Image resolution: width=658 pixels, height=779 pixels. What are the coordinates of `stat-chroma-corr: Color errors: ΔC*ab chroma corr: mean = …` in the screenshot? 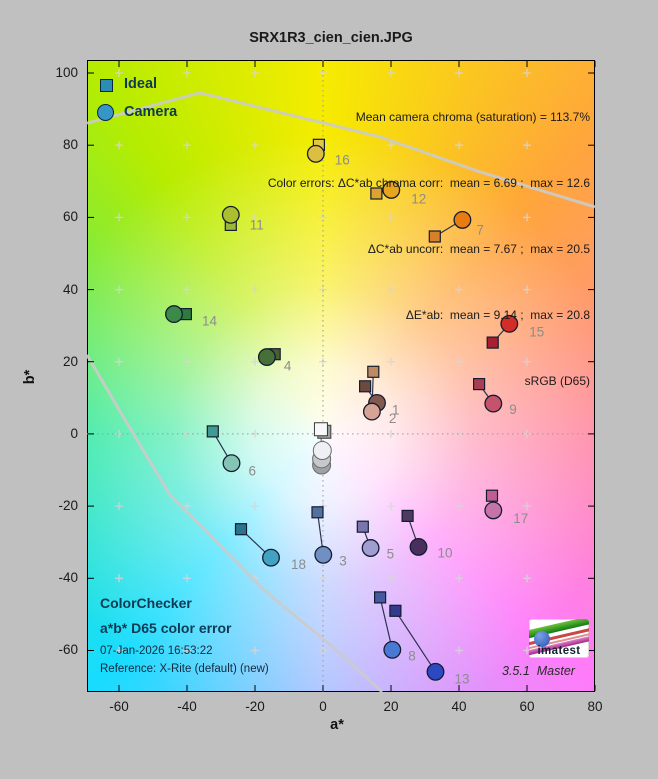 It's located at (428, 183).